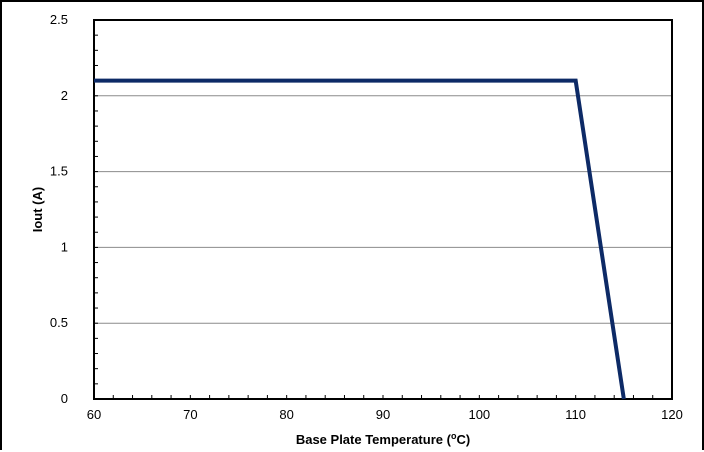 This screenshot has width=704, height=452. I want to click on y-tick-label-2: 1, so click(64, 246).